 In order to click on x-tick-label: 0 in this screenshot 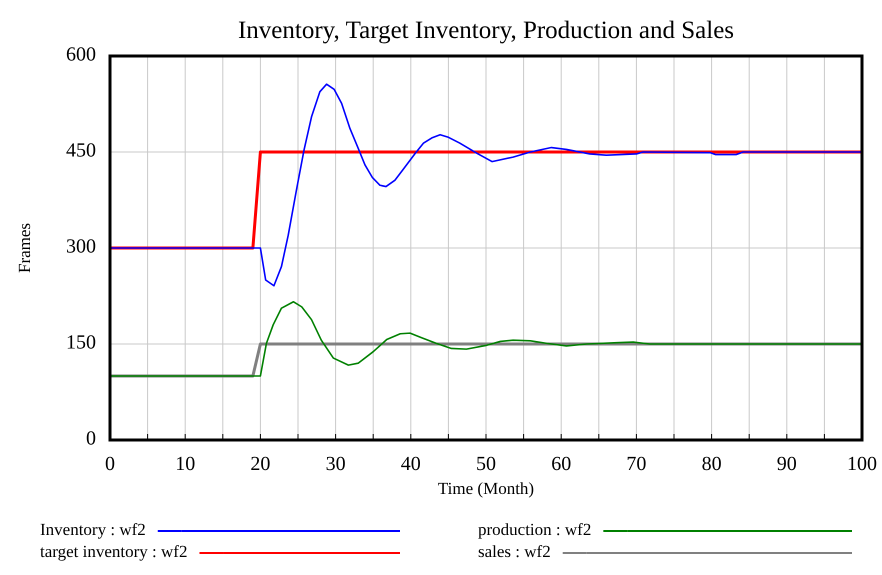, I will do `click(110, 464)`.